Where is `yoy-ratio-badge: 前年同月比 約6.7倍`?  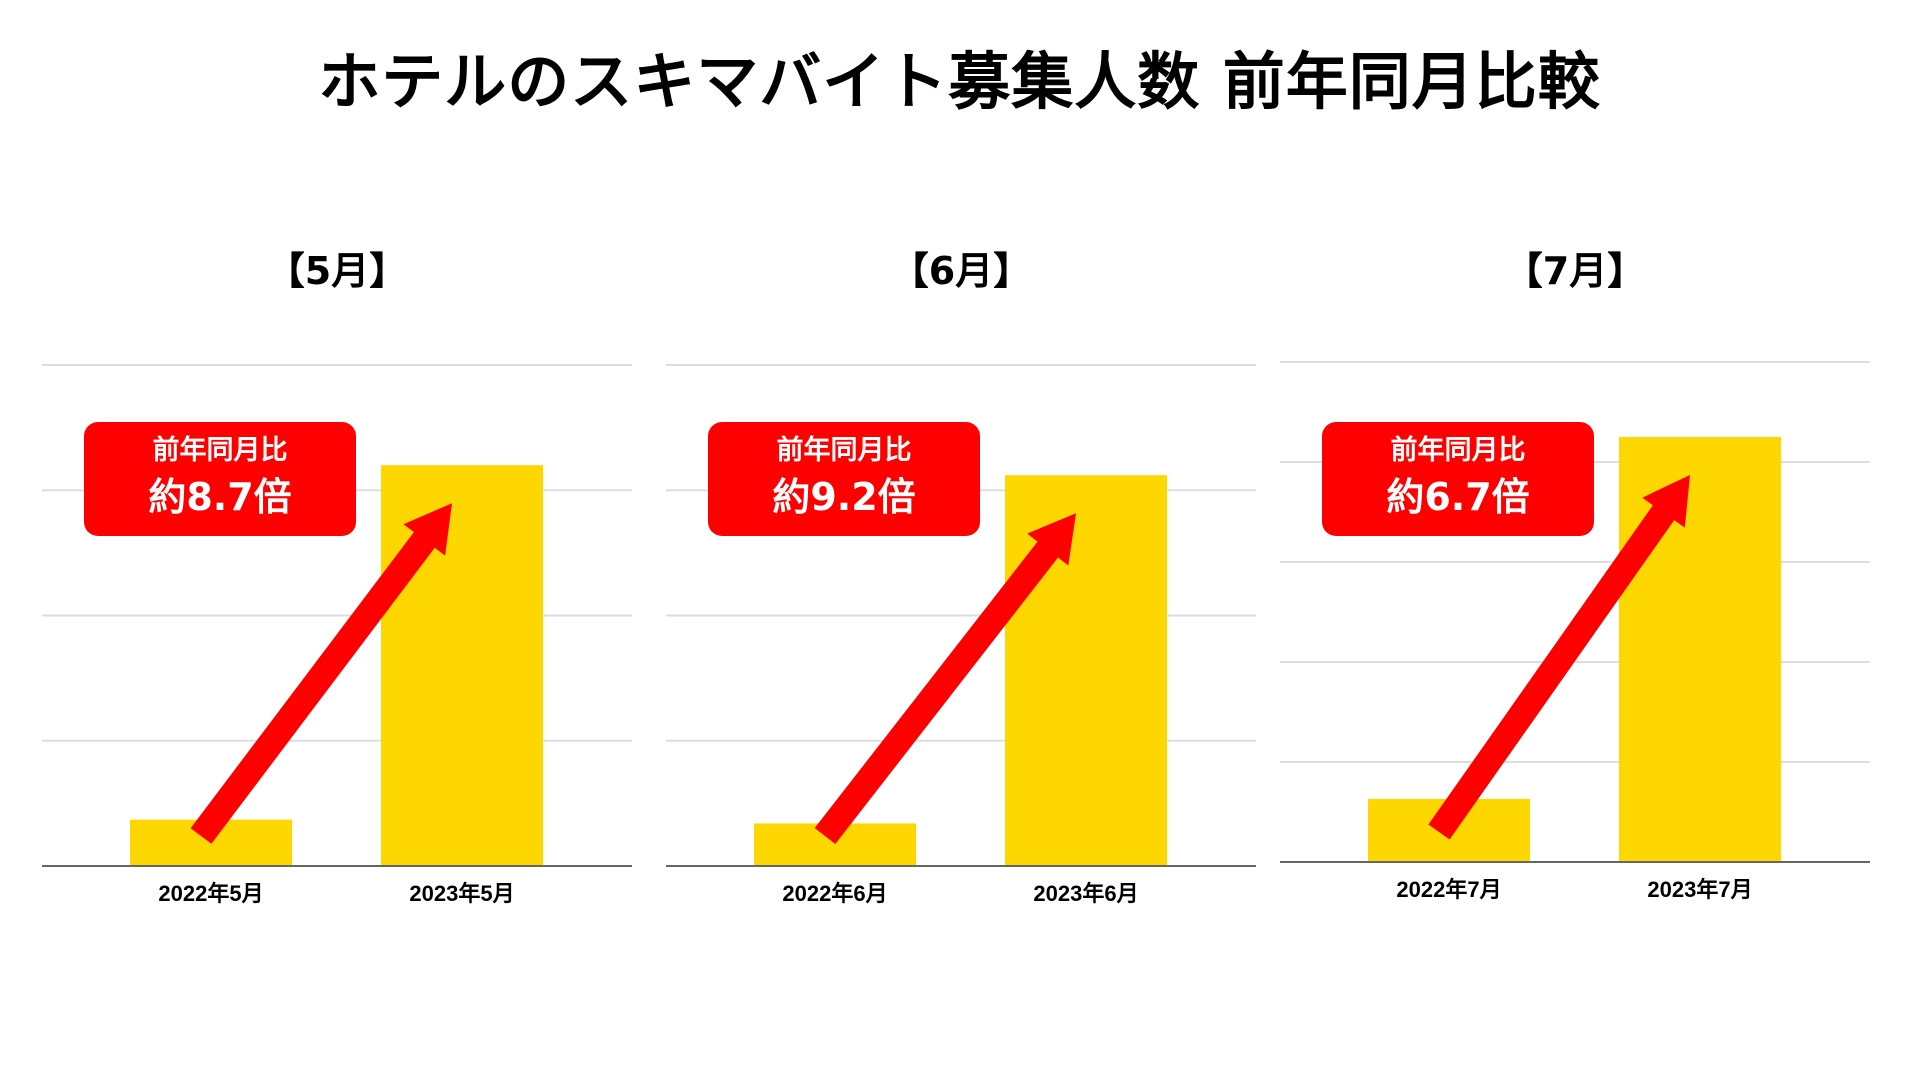
yoy-ratio-badge: 前年同月比 約6.7倍 is located at coordinates (1458, 479).